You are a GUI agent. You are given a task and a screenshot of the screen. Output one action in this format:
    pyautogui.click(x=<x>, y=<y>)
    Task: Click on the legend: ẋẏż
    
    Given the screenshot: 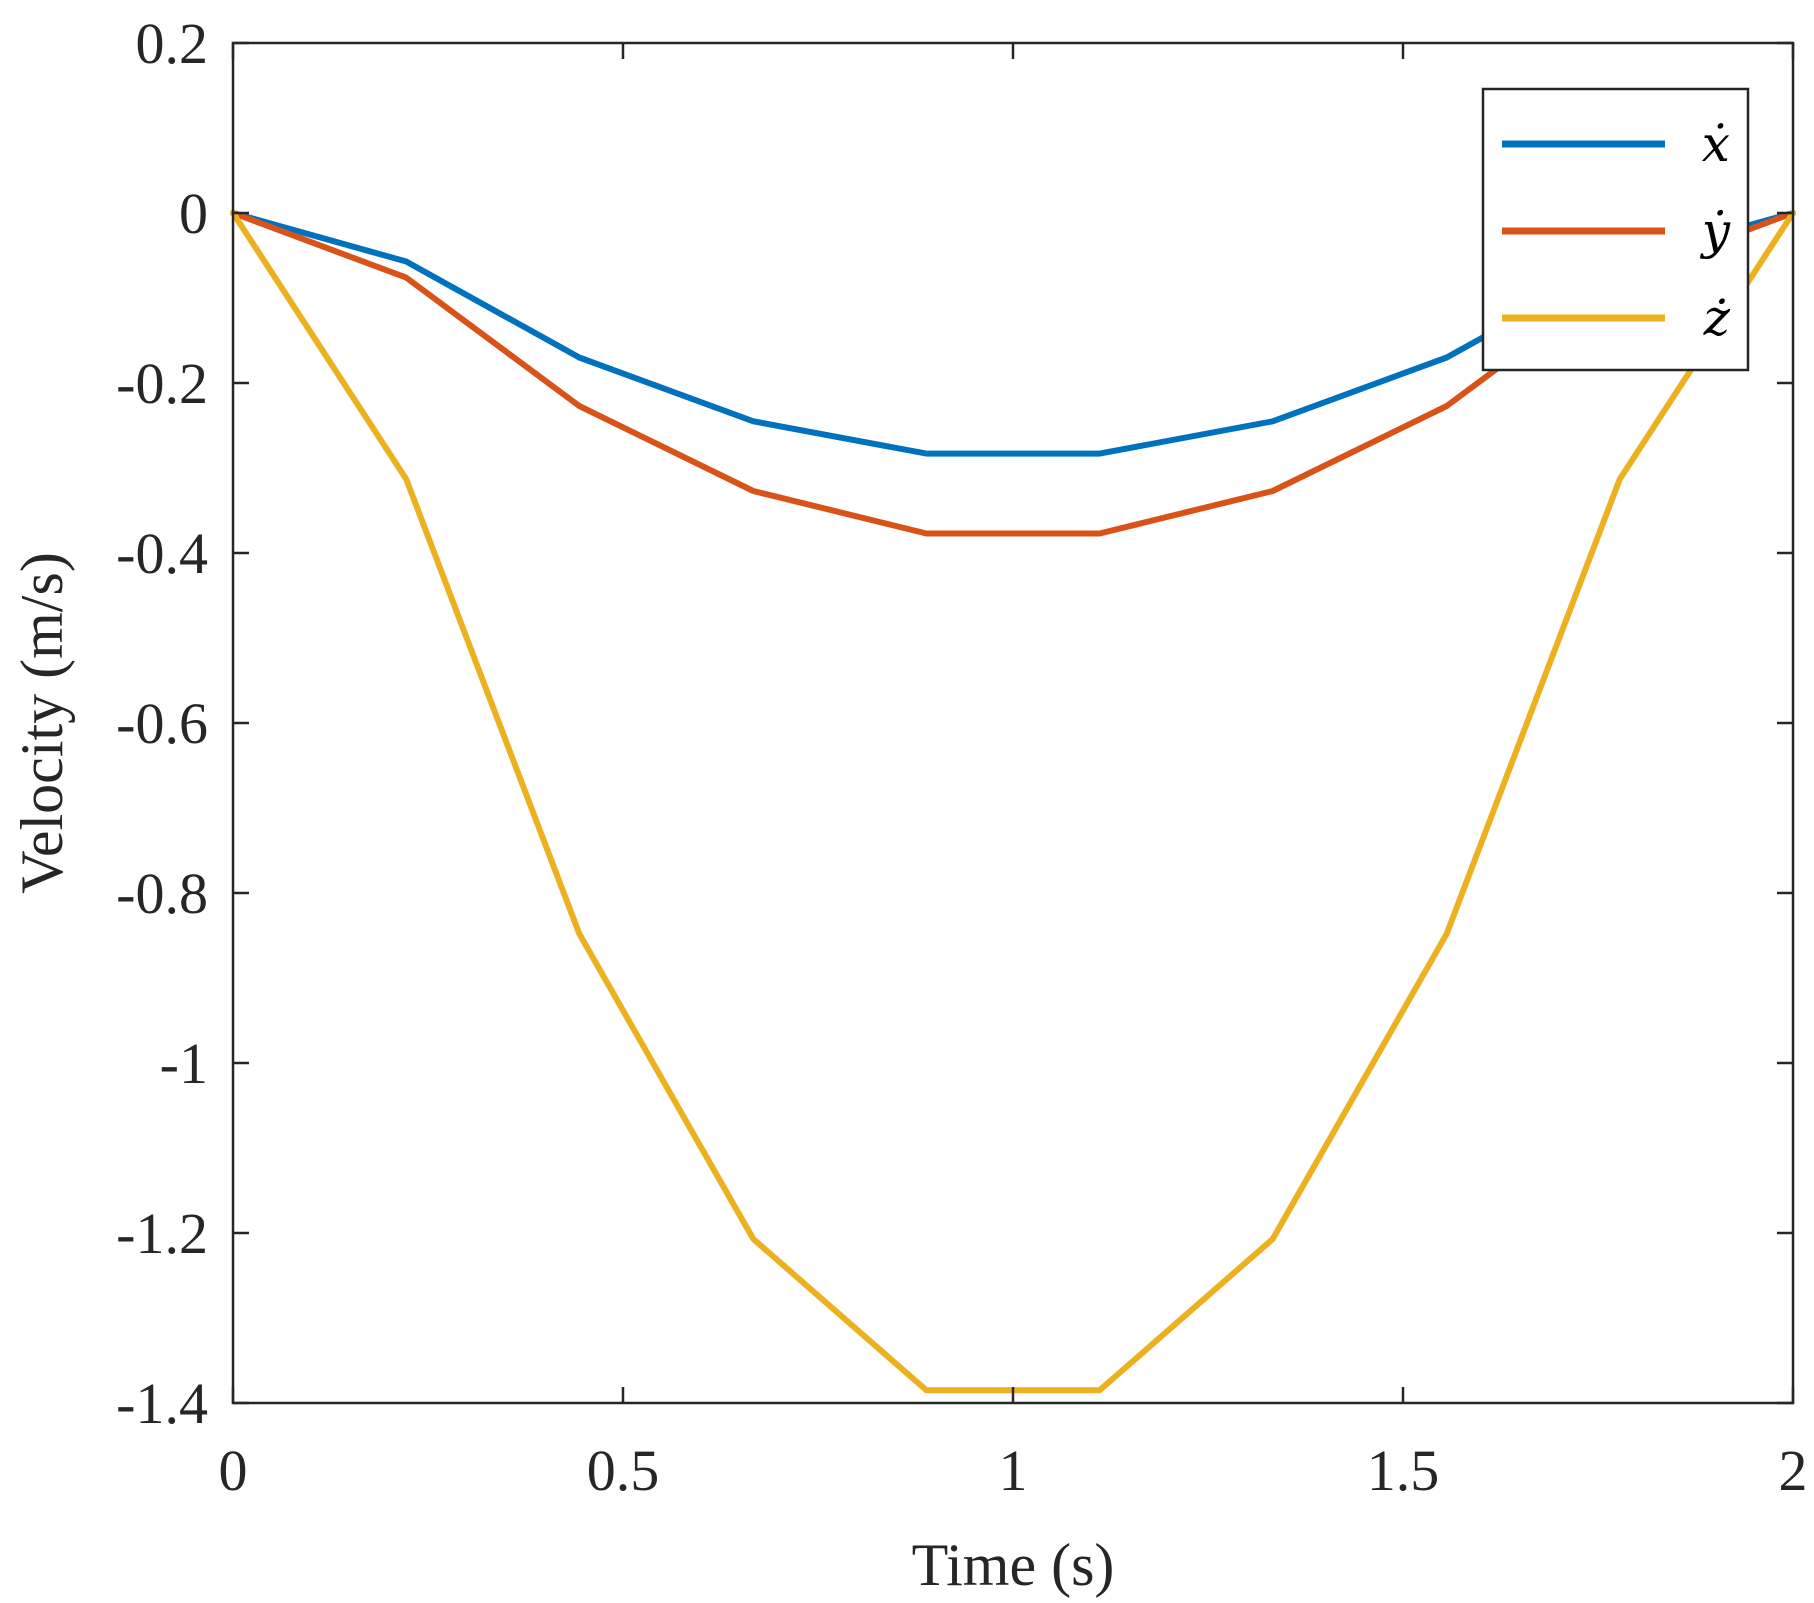 What is the action you would take?
    pyautogui.click(x=1615, y=229)
    